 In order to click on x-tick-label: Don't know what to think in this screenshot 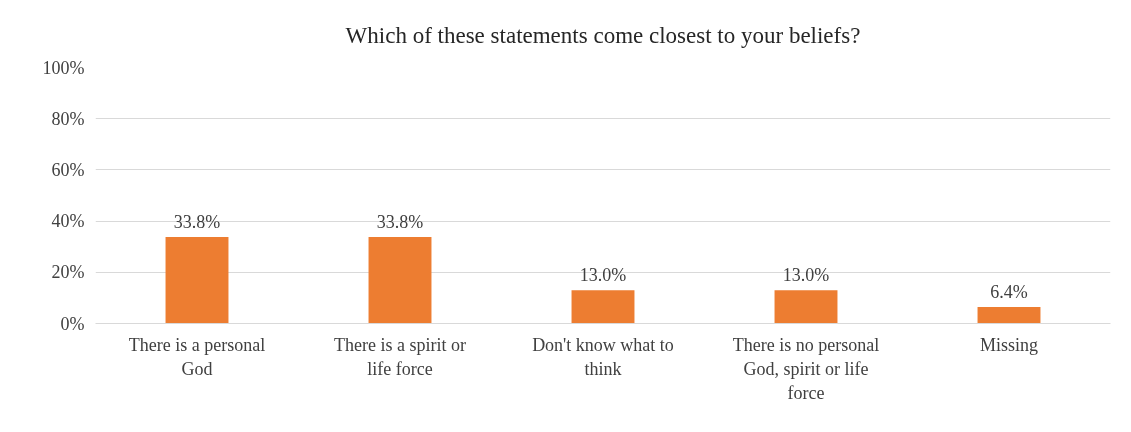, I will do `click(603, 356)`.